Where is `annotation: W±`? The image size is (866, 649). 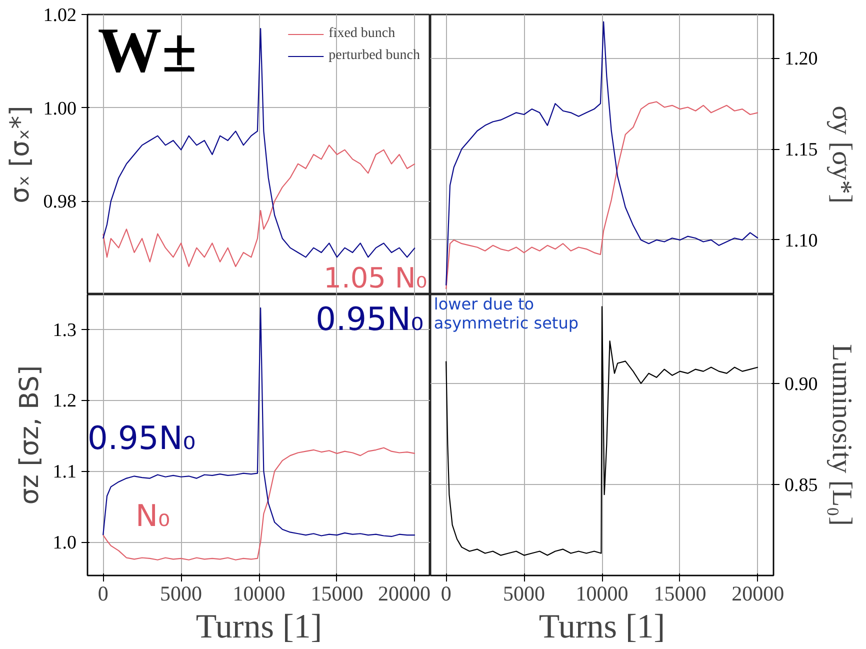
annotation: W± is located at coordinates (147, 50).